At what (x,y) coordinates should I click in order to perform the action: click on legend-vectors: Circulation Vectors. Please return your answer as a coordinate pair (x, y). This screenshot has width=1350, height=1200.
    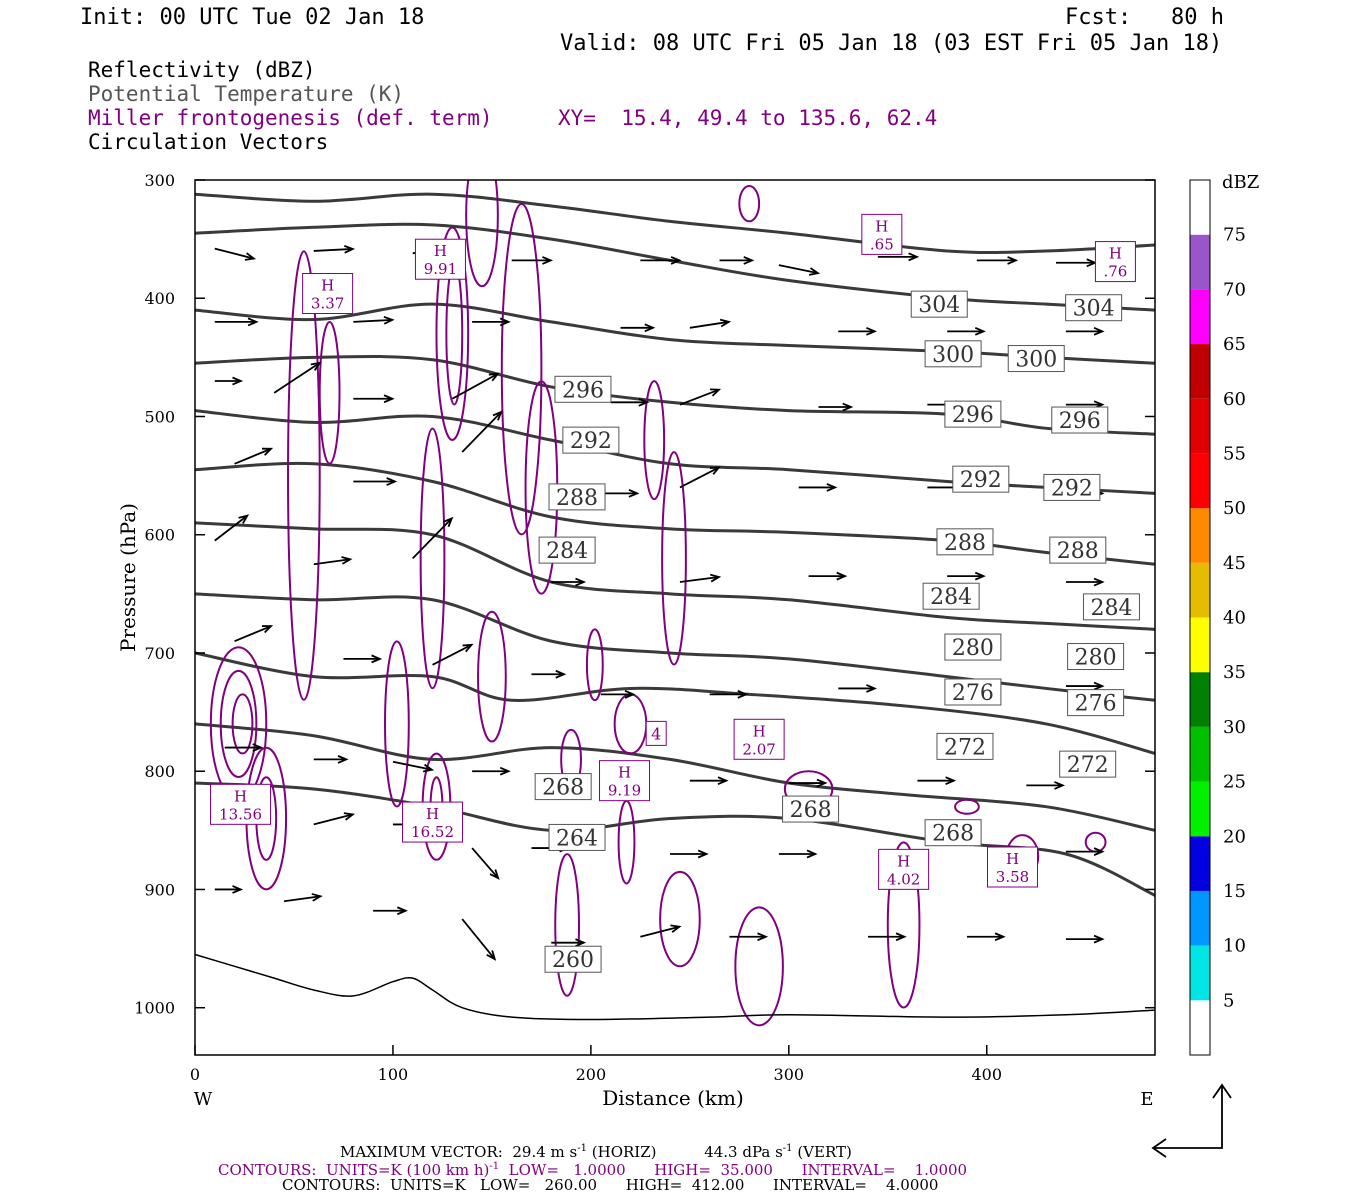
    Looking at the image, I should click on (208, 142).